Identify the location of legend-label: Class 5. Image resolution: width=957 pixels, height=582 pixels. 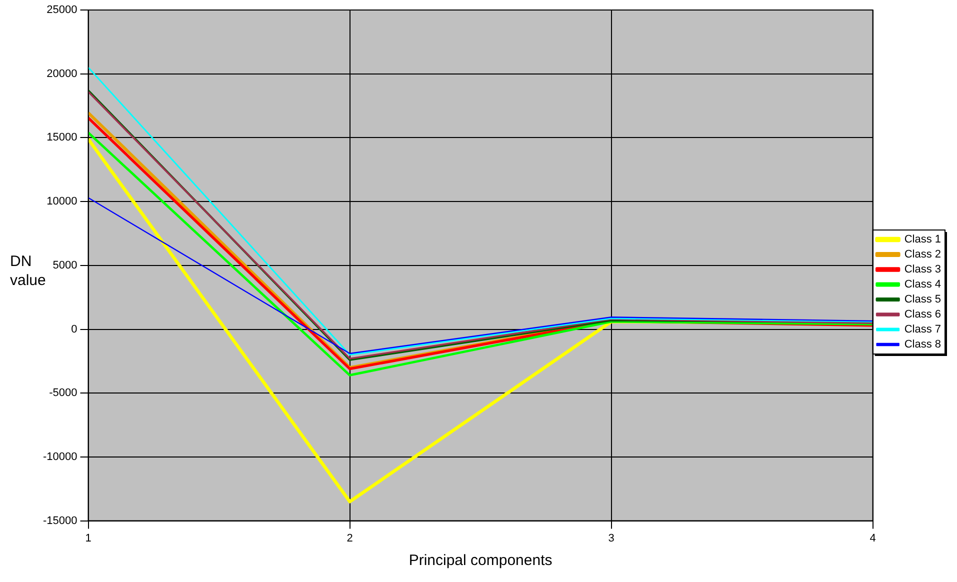
(923, 300).